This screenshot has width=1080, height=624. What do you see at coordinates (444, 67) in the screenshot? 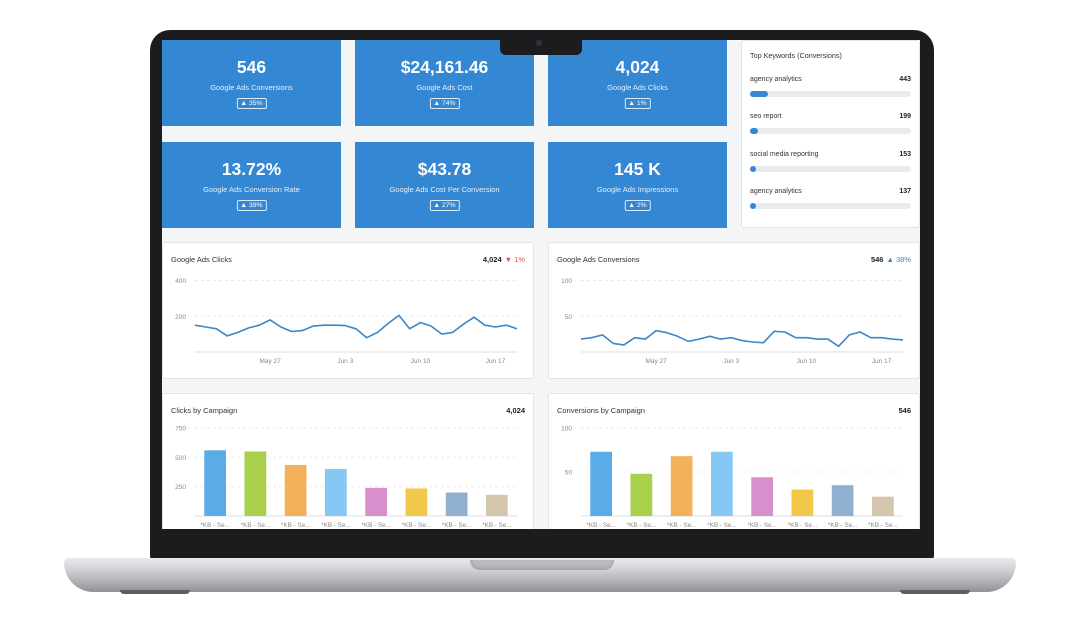
I see `kpi-value: $24,161.46` at bounding box center [444, 67].